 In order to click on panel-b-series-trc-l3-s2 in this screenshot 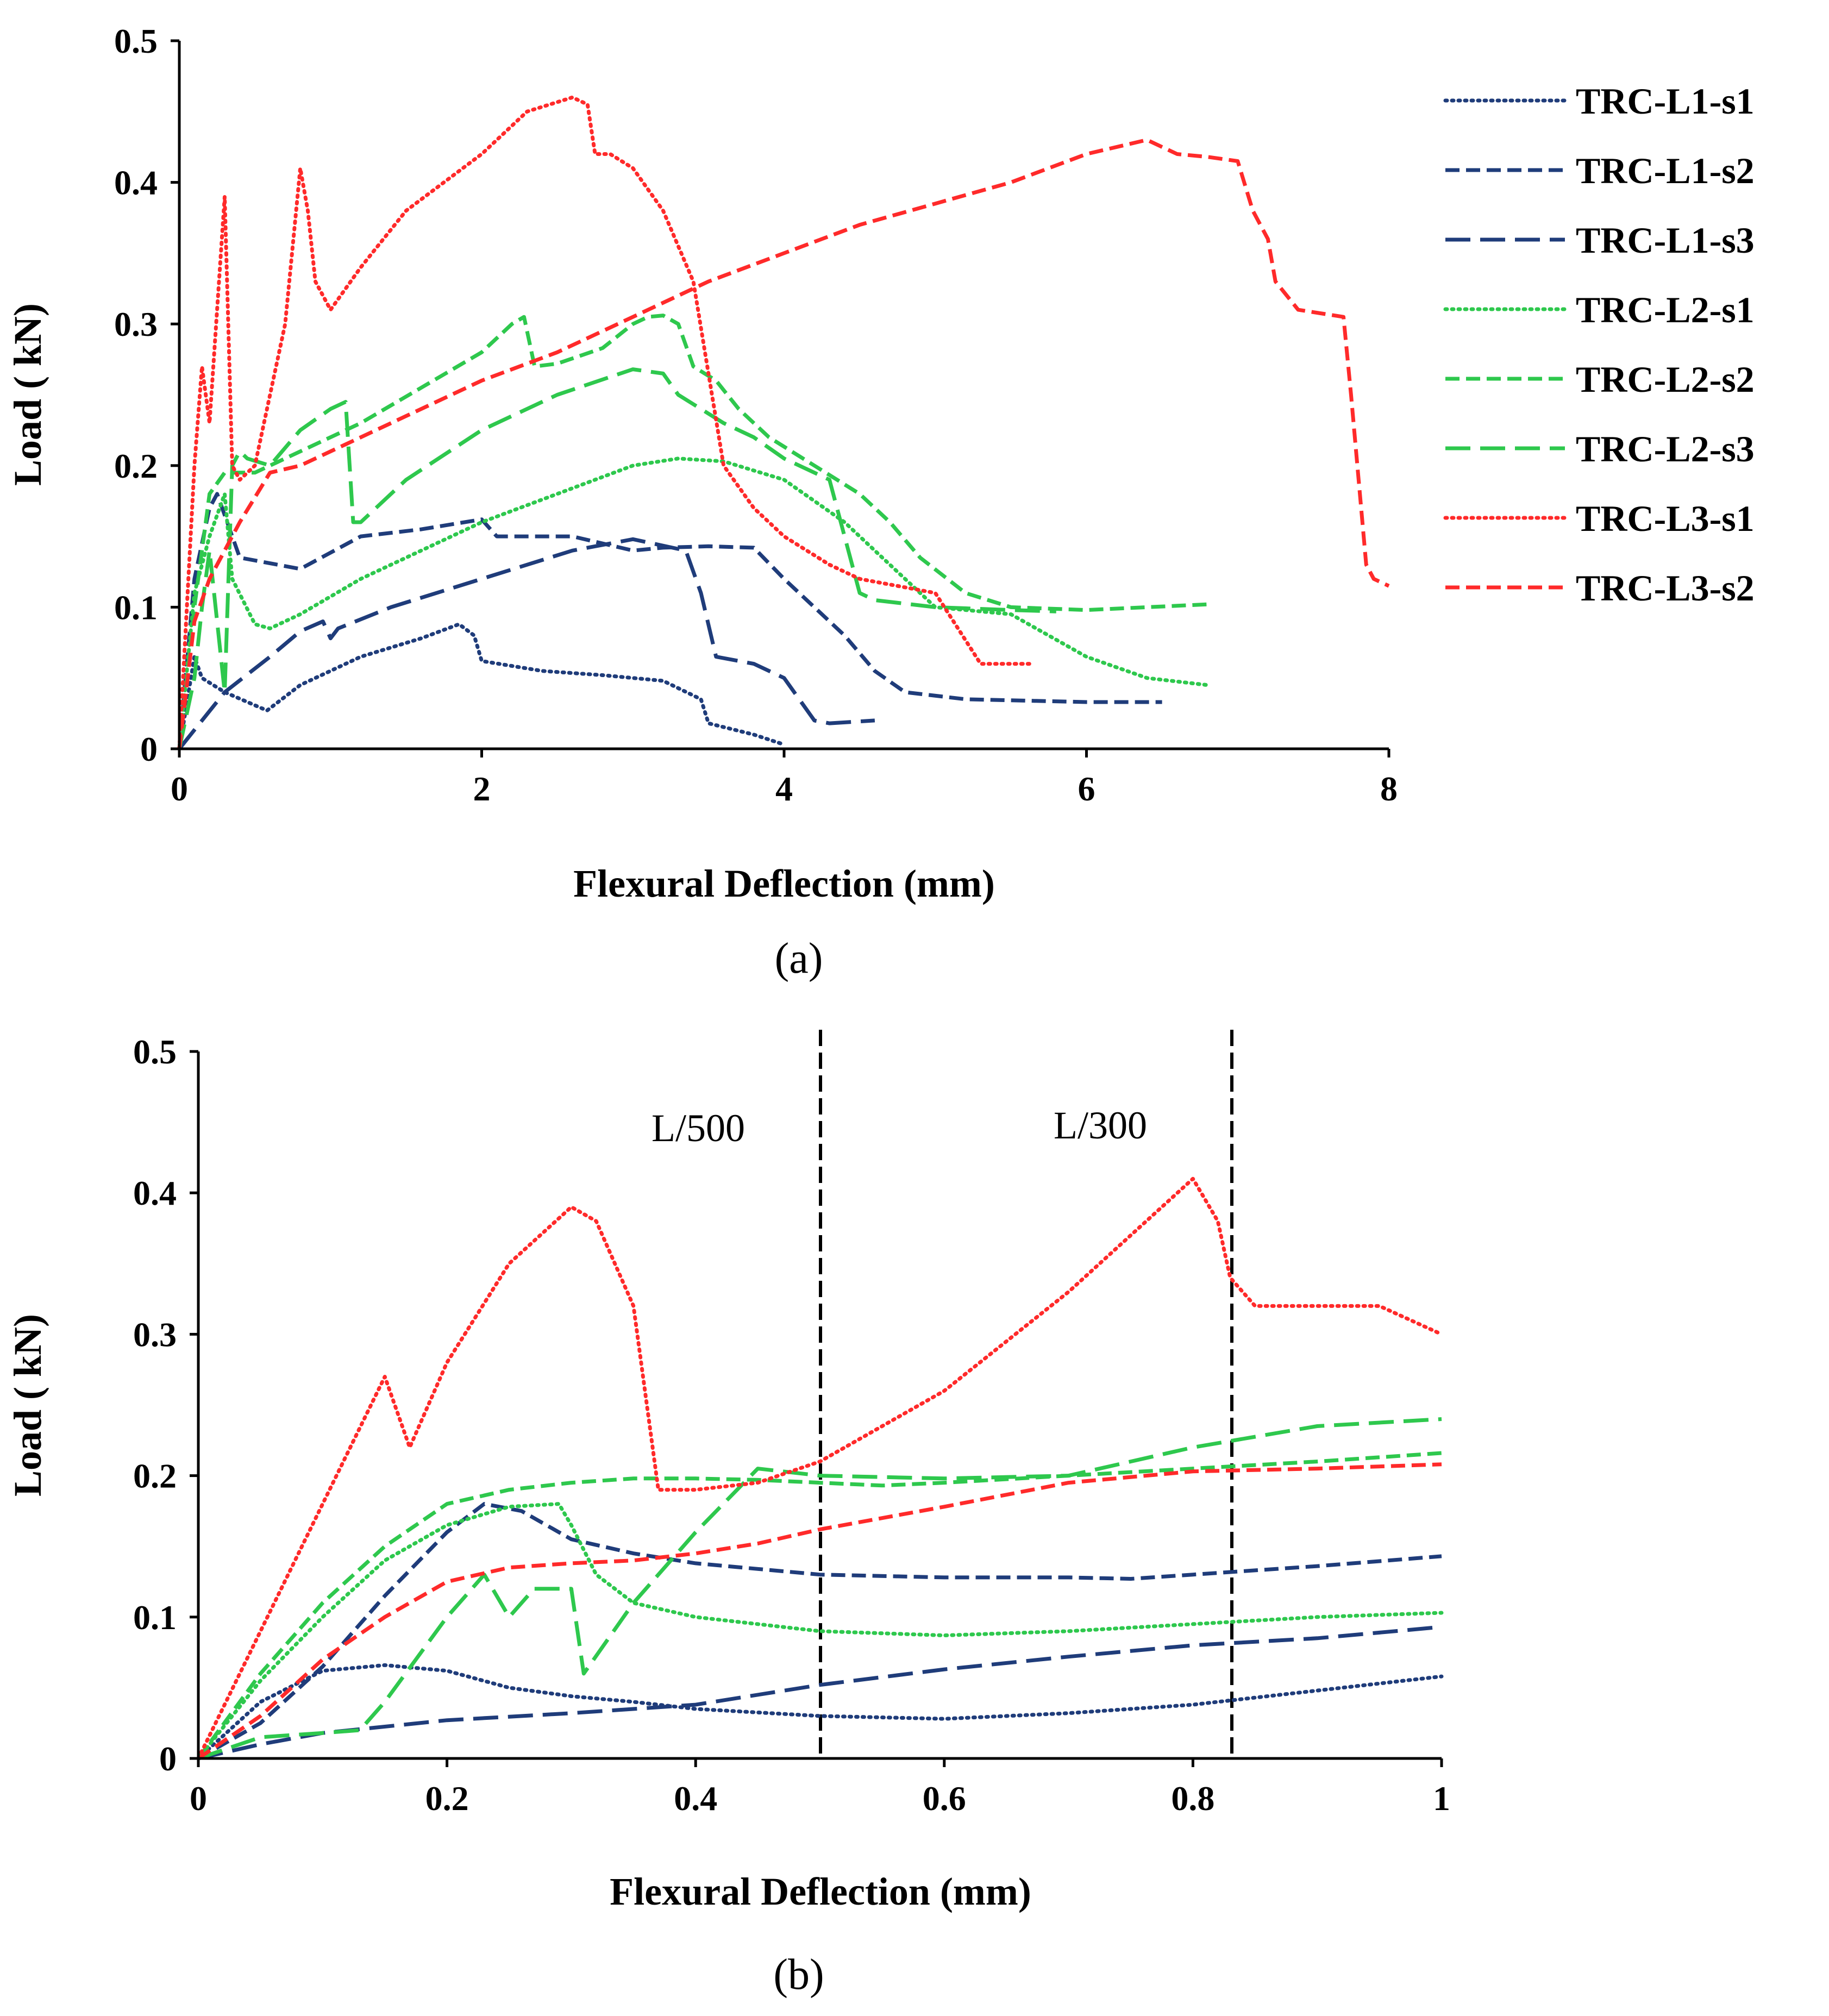, I will do `click(820, 1611)`.